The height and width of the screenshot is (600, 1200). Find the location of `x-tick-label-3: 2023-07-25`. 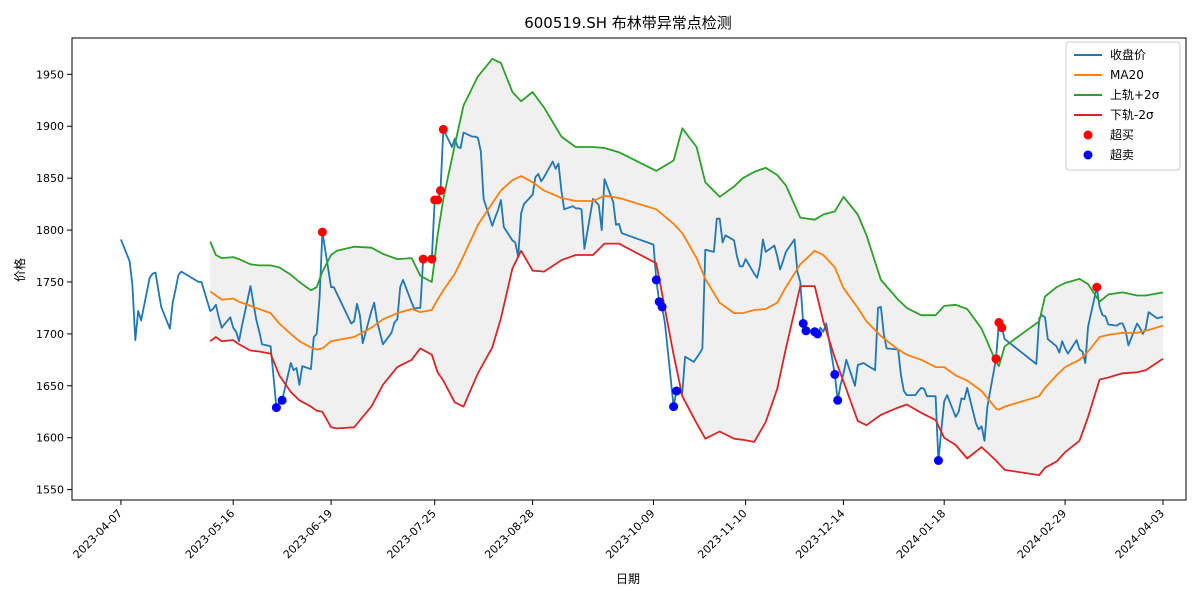

x-tick-label-3: 2023-07-25 is located at coordinates (411, 534).